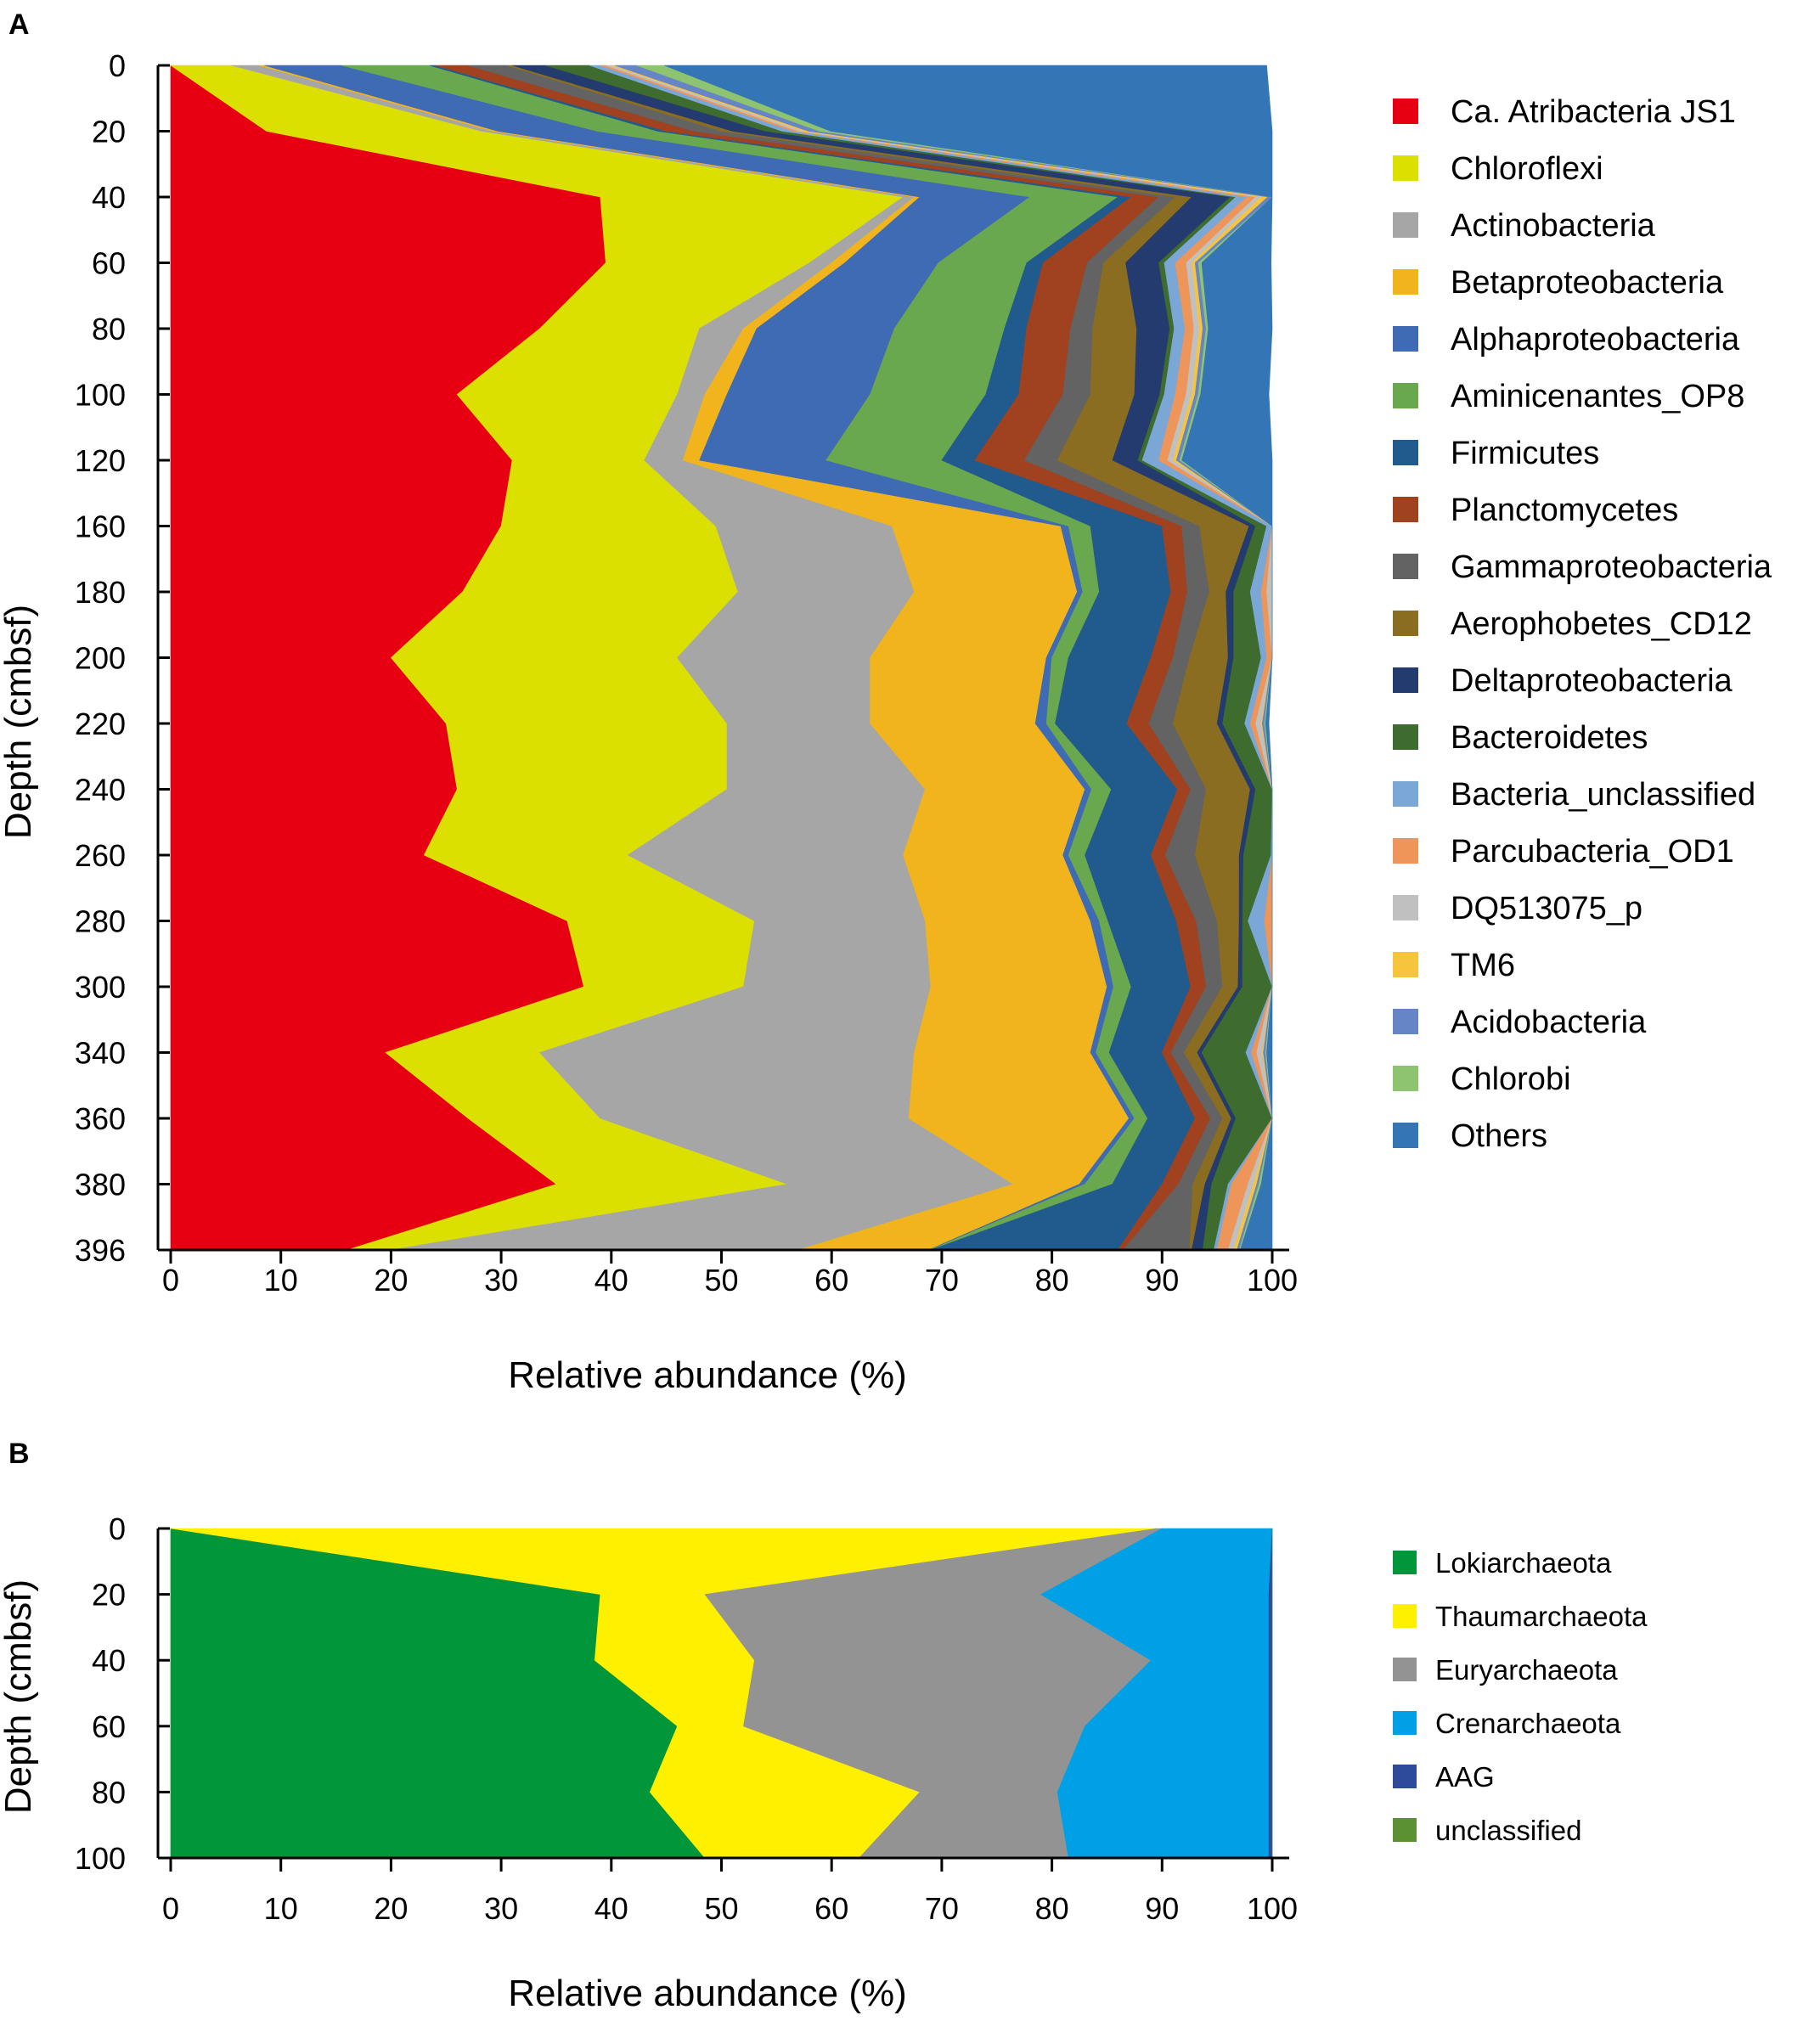 Image resolution: width=1820 pixels, height=2021 pixels. I want to click on legend-label-firmicutes: Firmicutes, so click(1525, 453).